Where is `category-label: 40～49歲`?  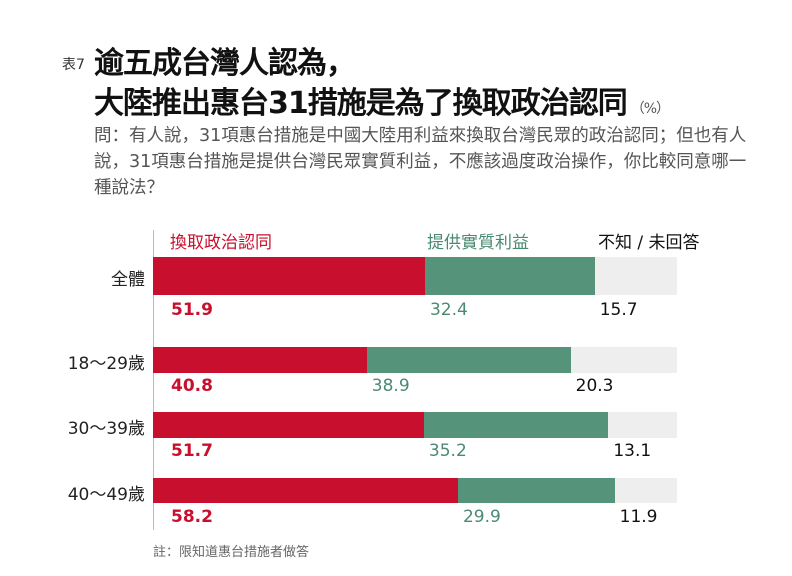 category-label: 40～49歲 is located at coordinates (106, 494).